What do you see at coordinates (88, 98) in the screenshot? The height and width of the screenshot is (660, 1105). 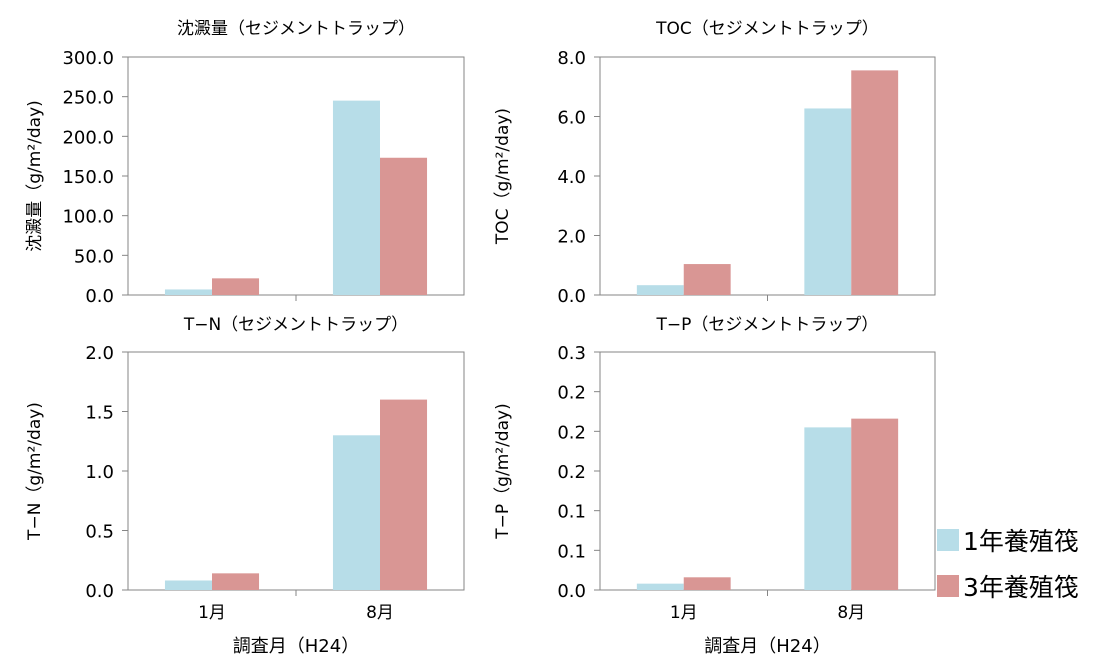 I see `y-tick-label-0-5: 250.0` at bounding box center [88, 98].